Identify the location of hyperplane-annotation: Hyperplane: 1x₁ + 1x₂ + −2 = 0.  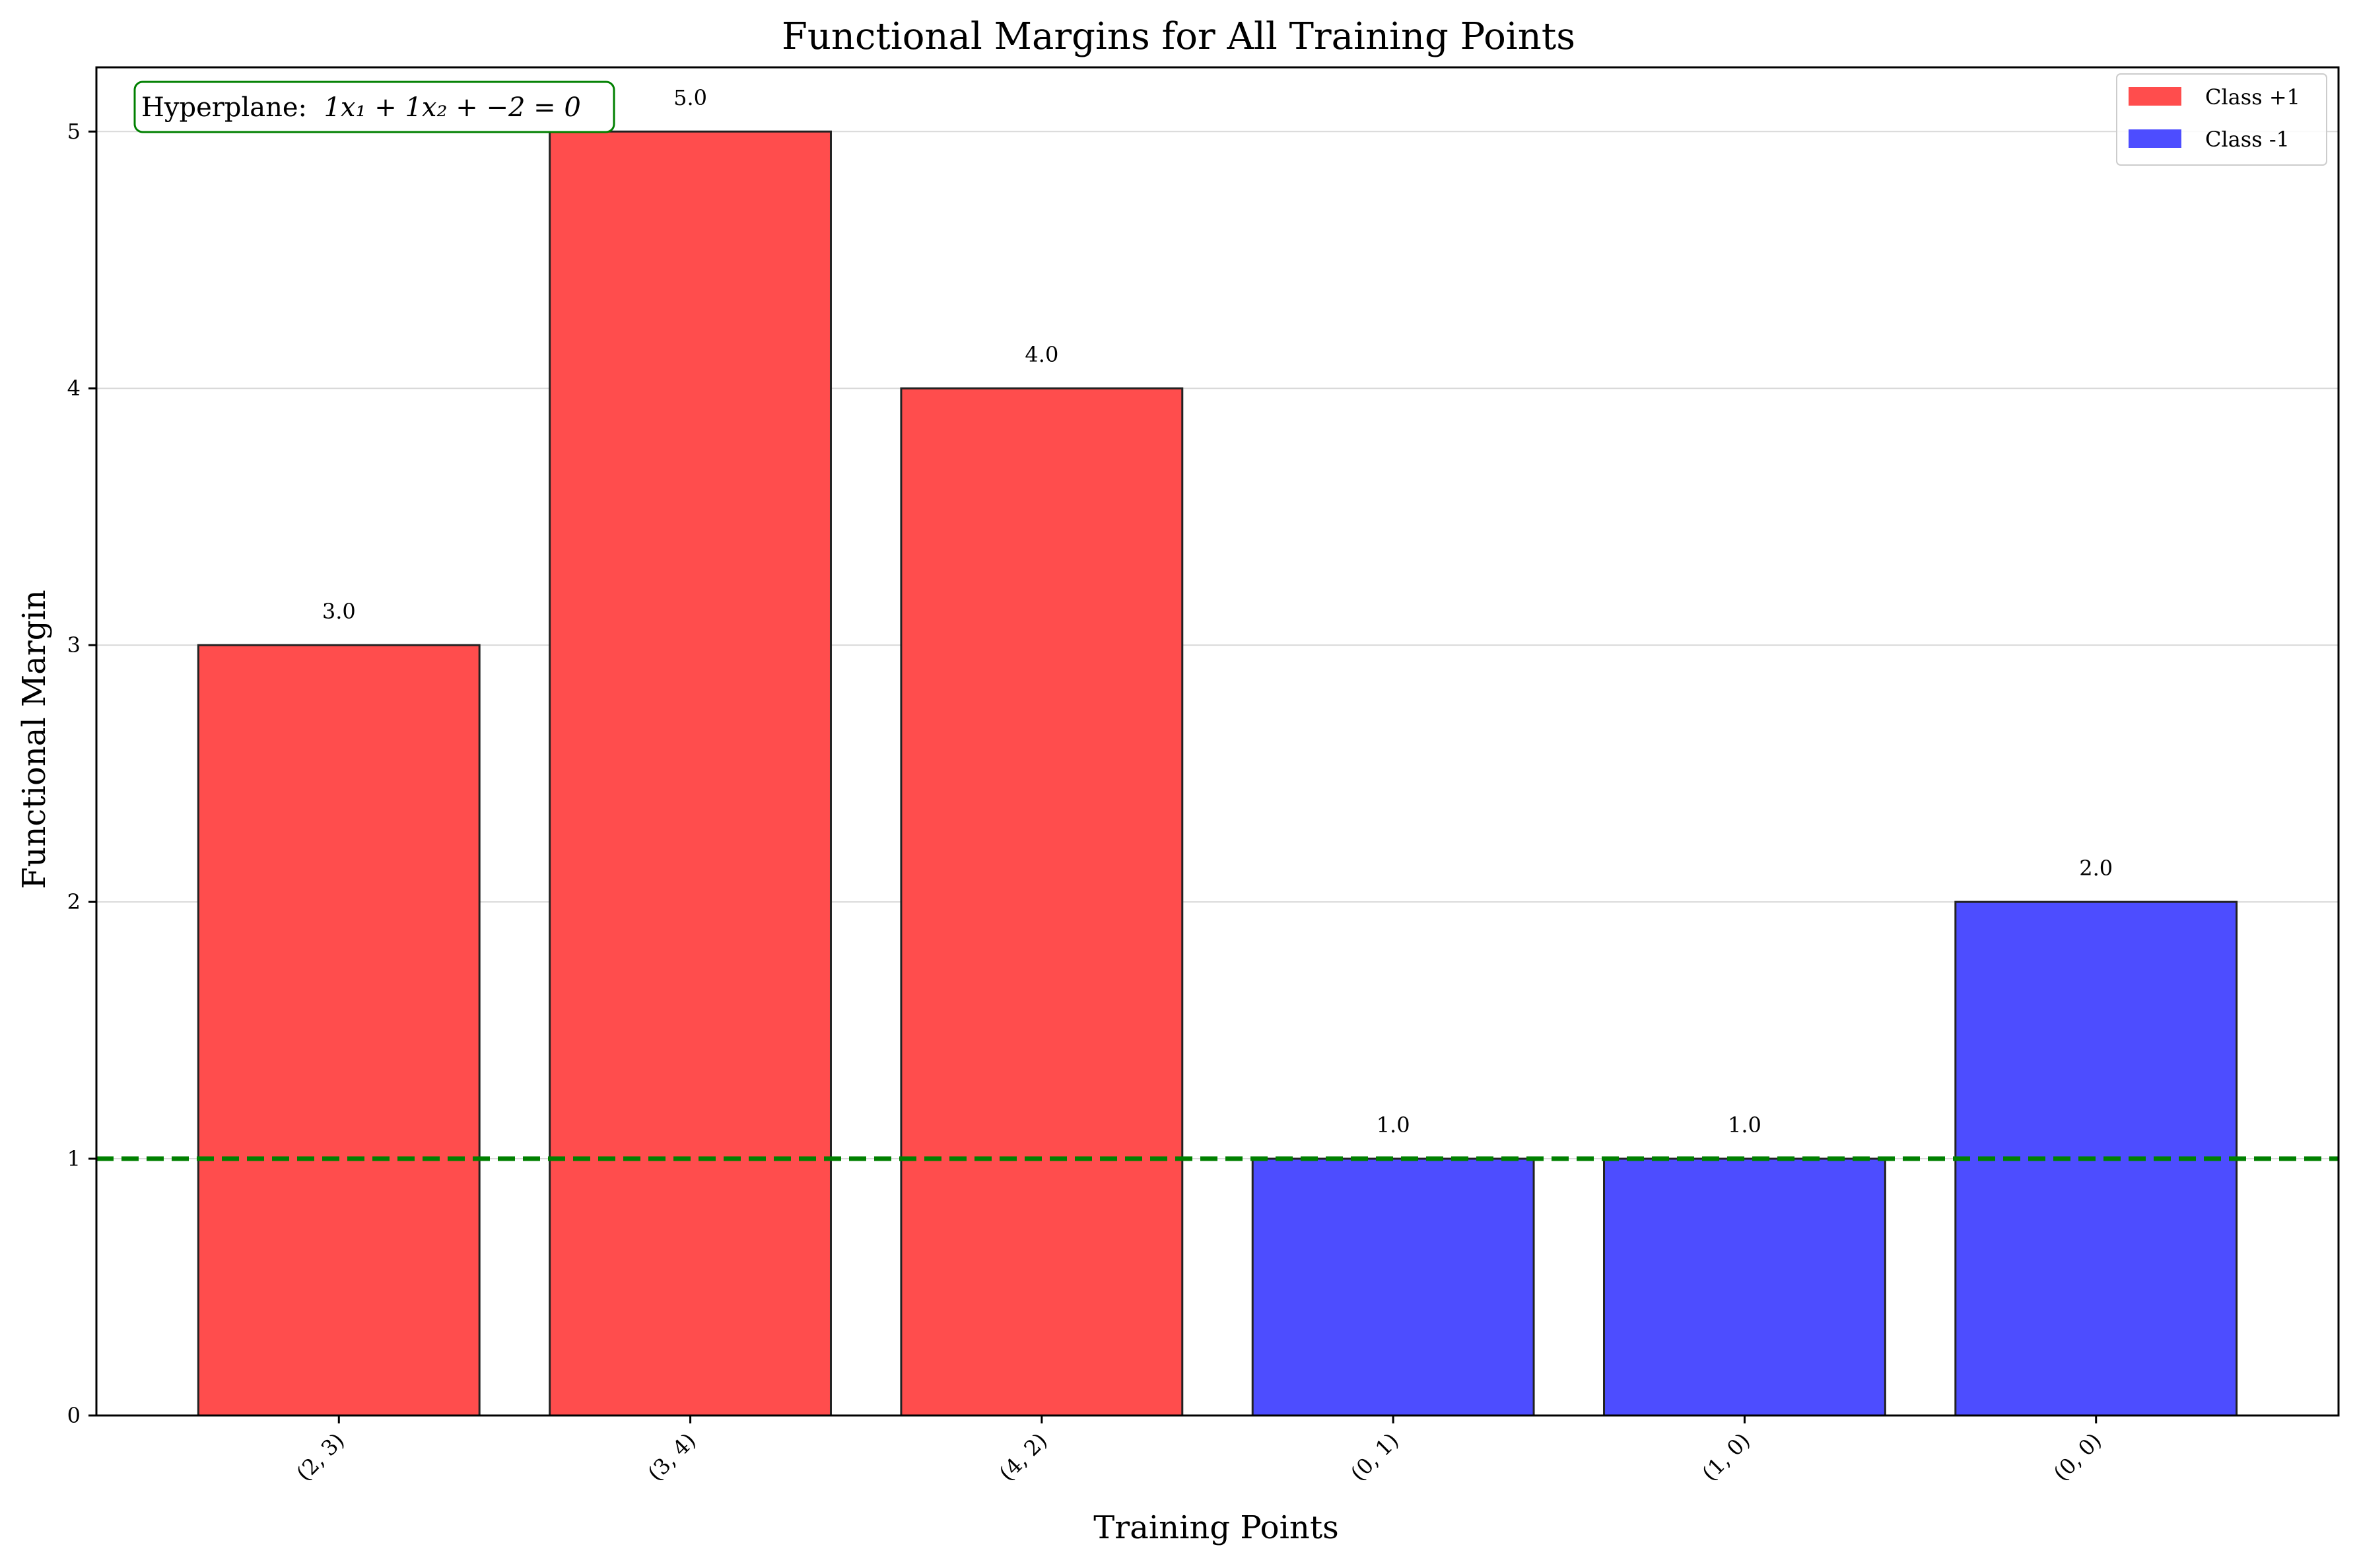
(374, 107).